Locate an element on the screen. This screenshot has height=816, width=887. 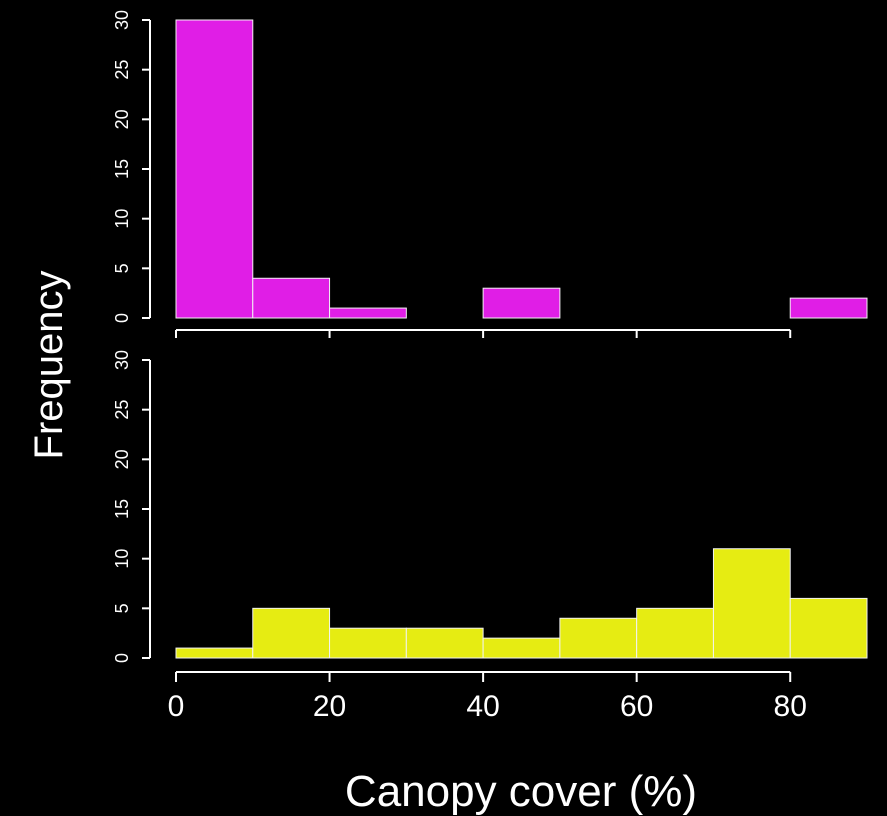
x-axis-title: Canopy cover (%) is located at coordinates (521, 791).